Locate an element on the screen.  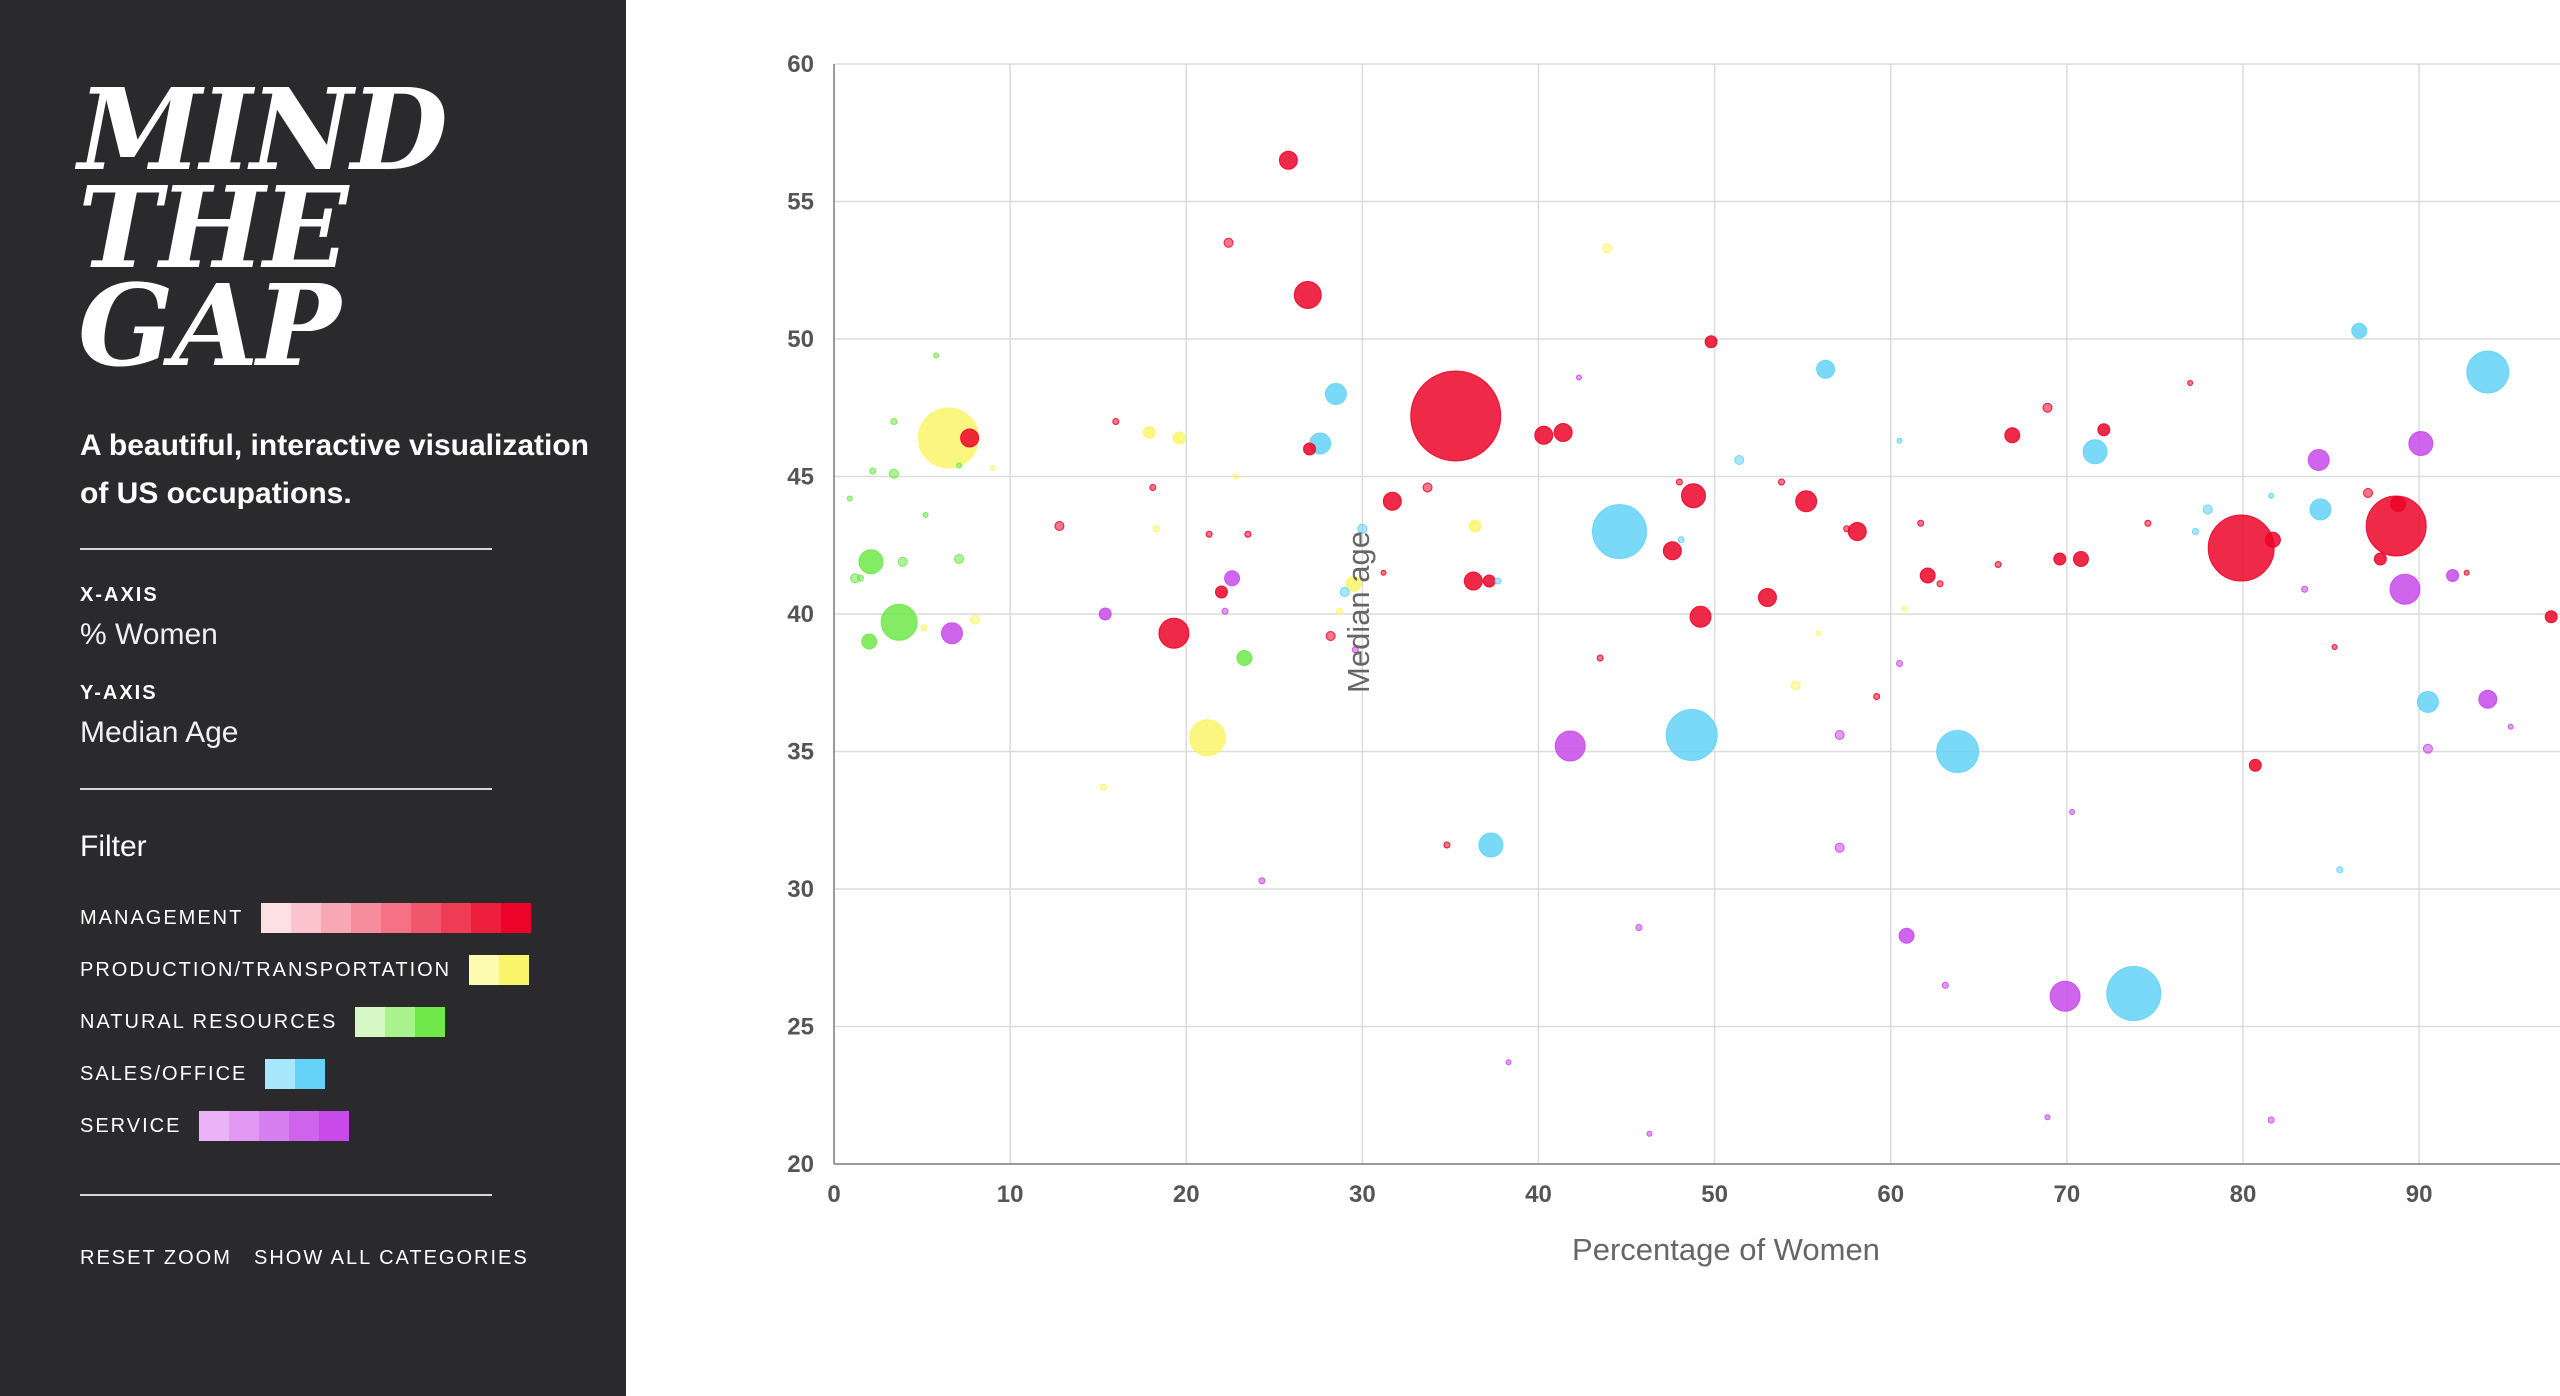
filter-natural-resources: NATURAL RESOURCES is located at coordinates (263, 1022).